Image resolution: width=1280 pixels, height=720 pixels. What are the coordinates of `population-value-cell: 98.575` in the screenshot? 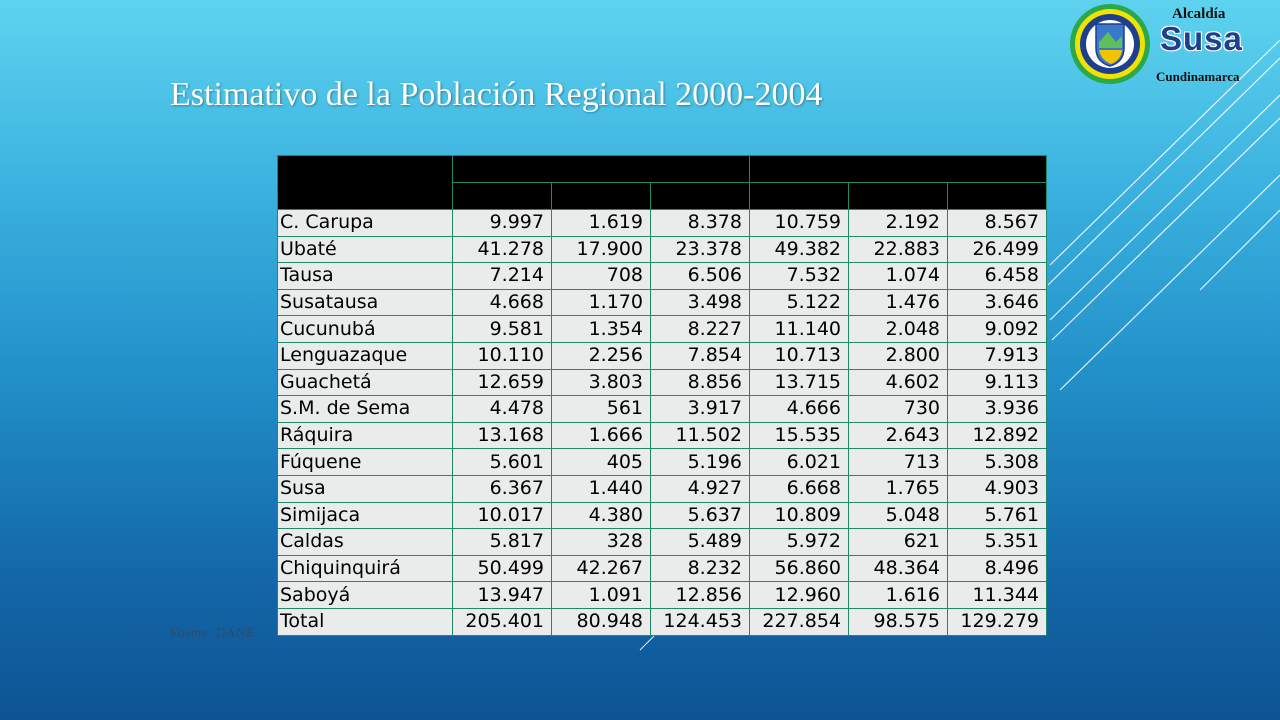 It's located at (898, 621).